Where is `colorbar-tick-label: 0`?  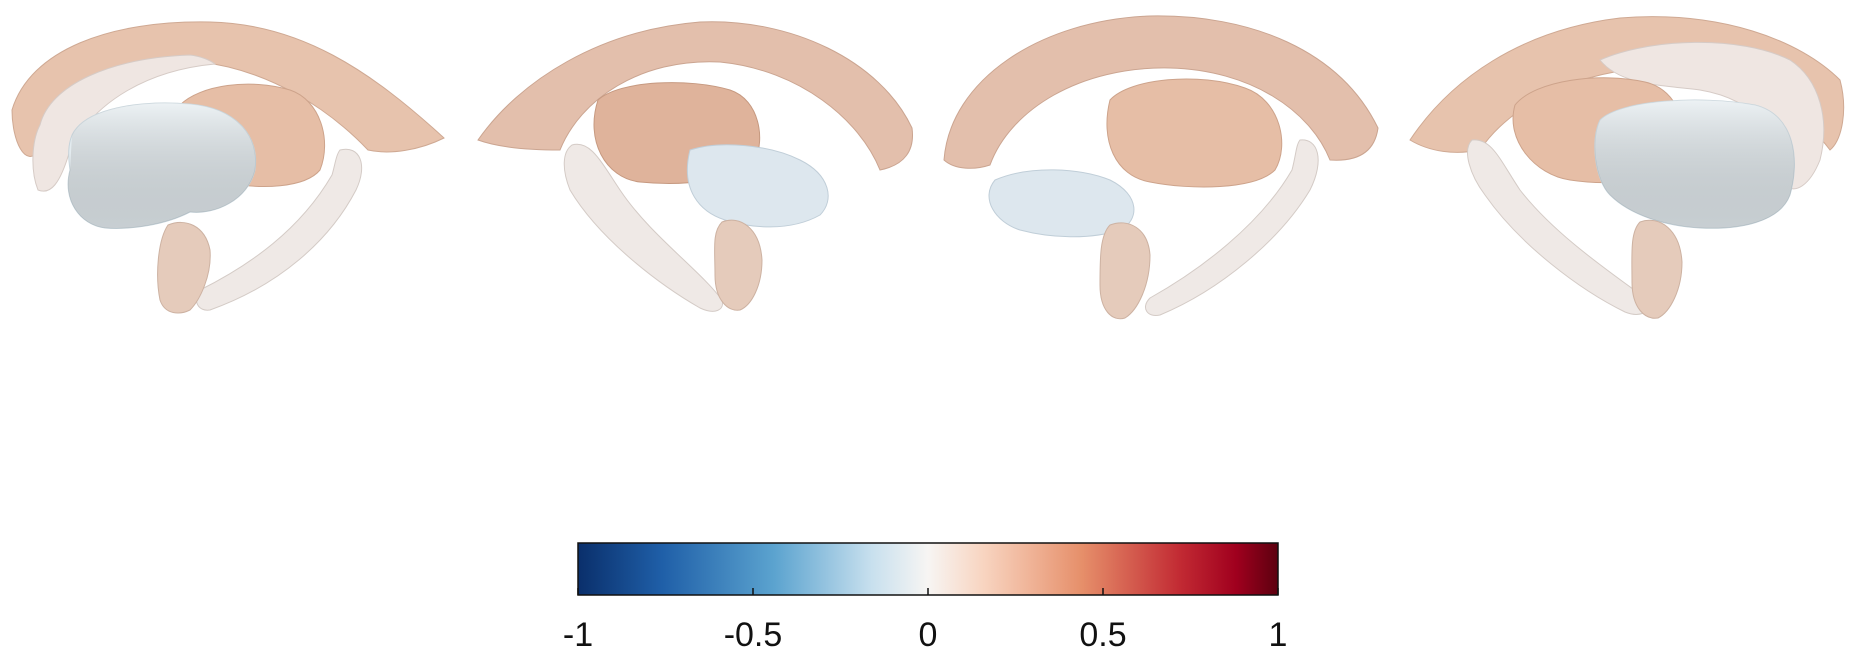 colorbar-tick-label: 0 is located at coordinates (928, 635).